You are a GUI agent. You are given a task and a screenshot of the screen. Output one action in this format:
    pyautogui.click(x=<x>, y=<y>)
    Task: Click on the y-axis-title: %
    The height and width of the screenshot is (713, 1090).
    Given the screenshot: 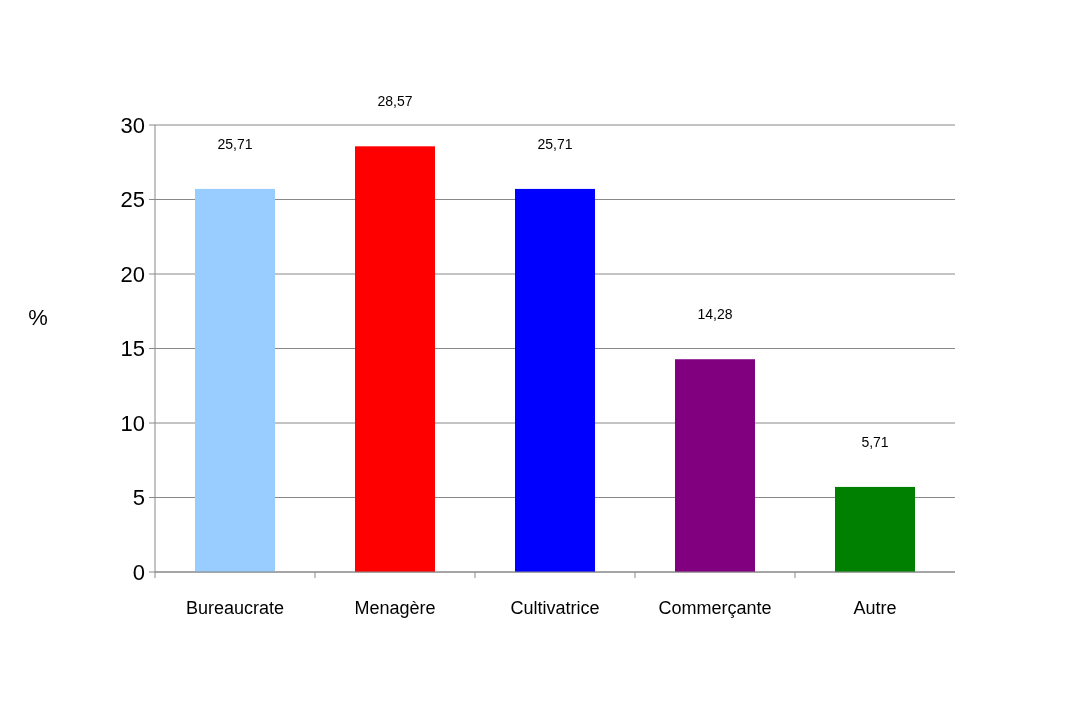 What is the action you would take?
    pyautogui.click(x=38, y=317)
    